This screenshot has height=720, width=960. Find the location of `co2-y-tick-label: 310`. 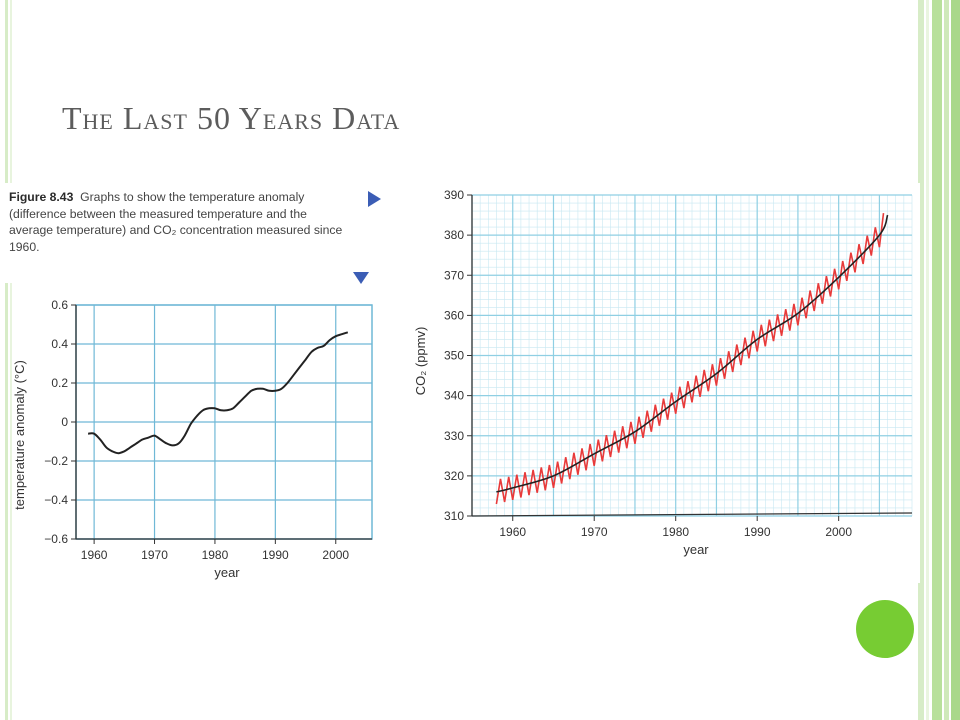

co2-y-tick-label: 310 is located at coordinates (454, 516).